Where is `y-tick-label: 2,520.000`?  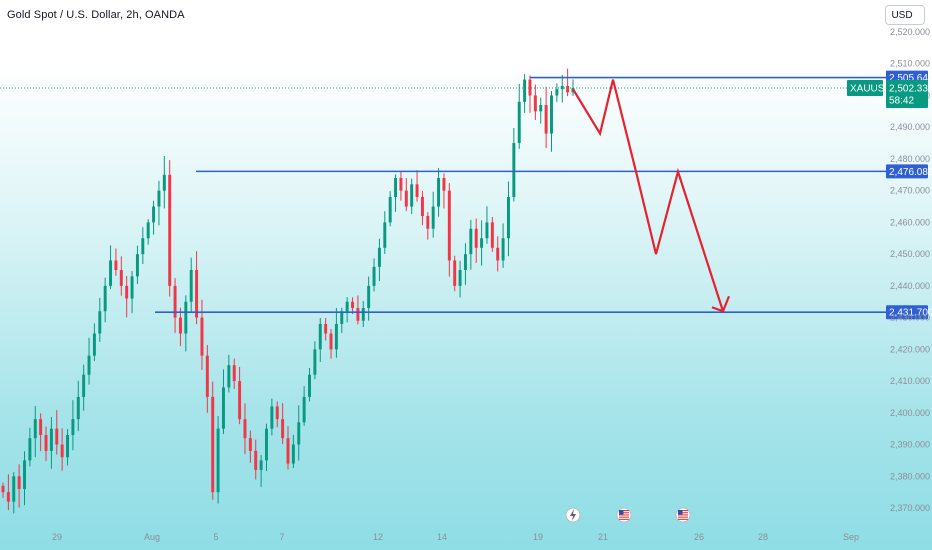
y-tick-label: 2,520.000 is located at coordinates (910, 32).